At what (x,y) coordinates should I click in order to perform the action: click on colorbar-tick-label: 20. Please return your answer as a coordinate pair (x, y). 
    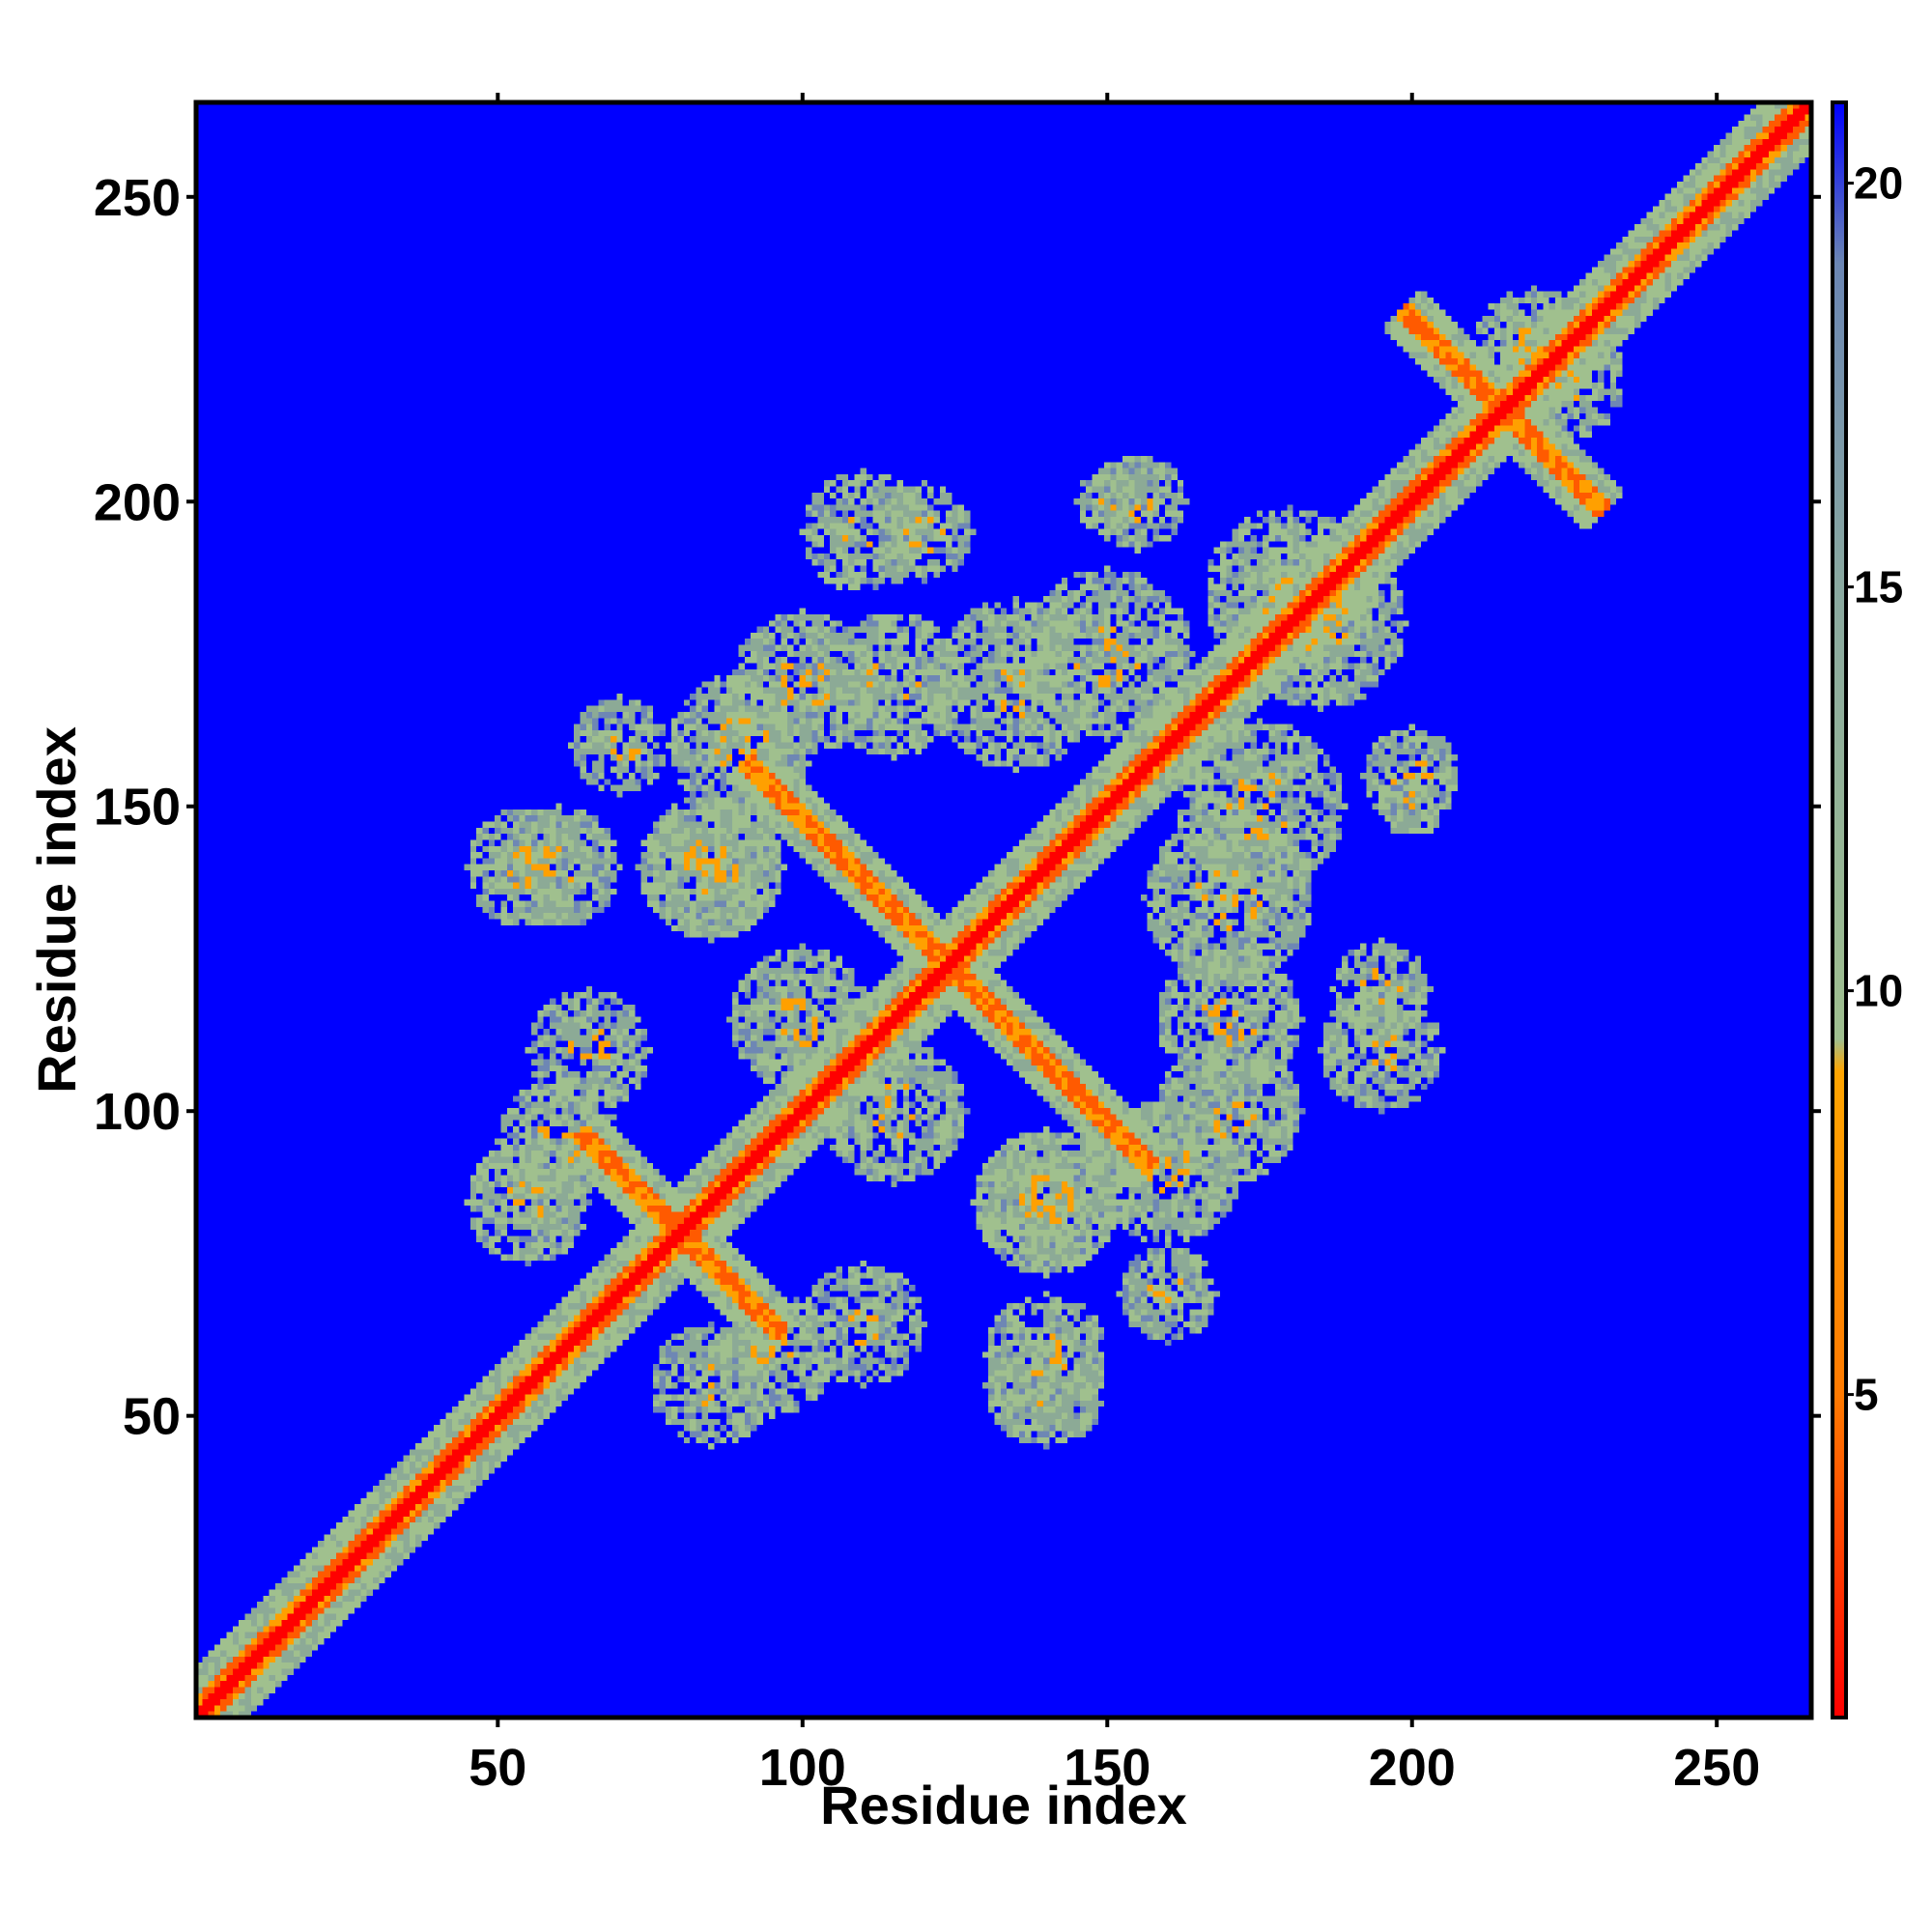
    Looking at the image, I should click on (1878, 183).